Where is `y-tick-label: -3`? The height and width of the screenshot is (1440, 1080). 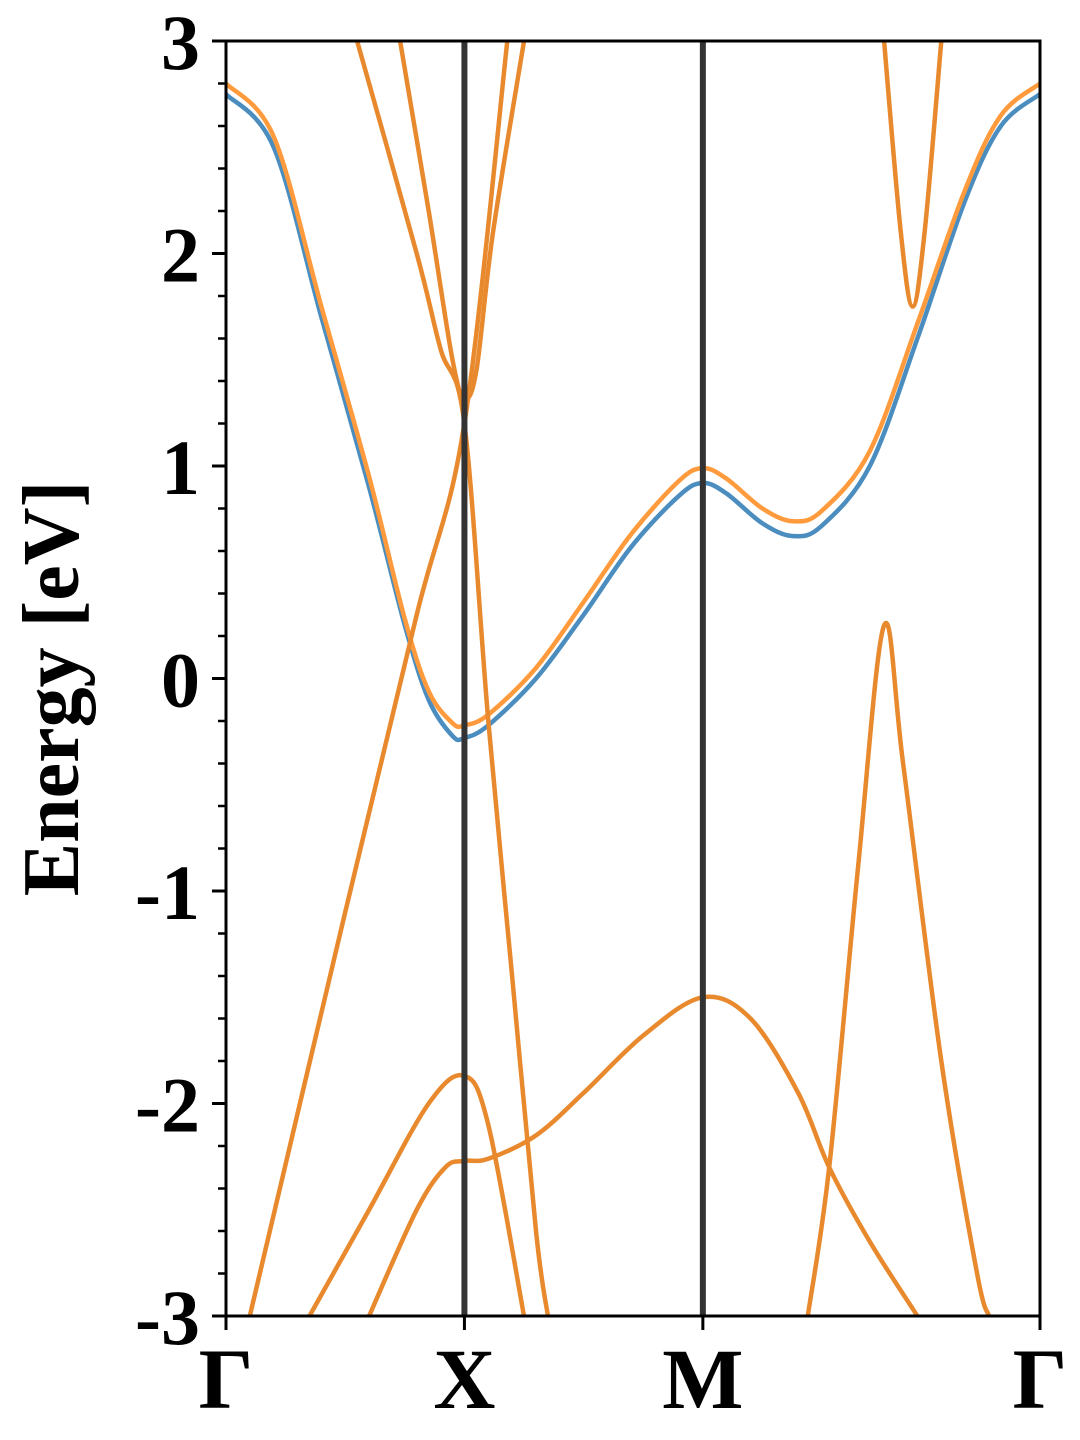
y-tick-label: -3 is located at coordinates (167, 1317).